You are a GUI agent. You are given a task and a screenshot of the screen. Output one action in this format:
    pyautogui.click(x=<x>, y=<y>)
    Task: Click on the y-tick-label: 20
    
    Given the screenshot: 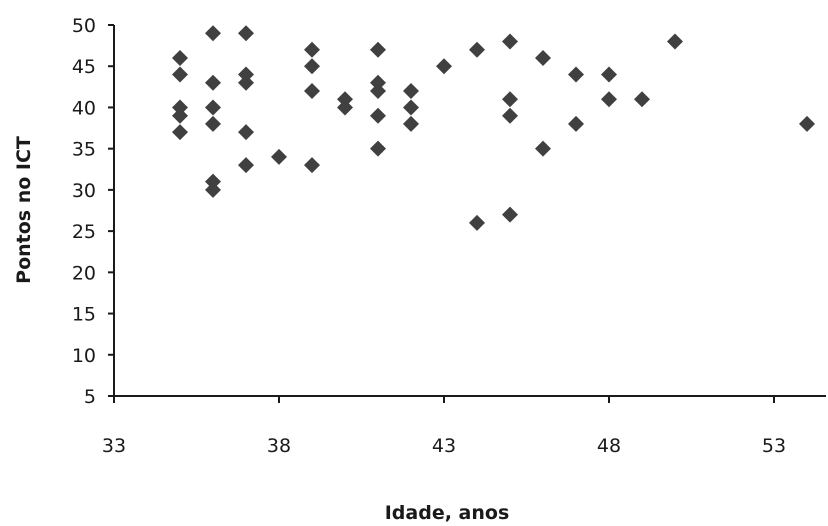 What is the action you would take?
    pyautogui.click(x=84, y=273)
    